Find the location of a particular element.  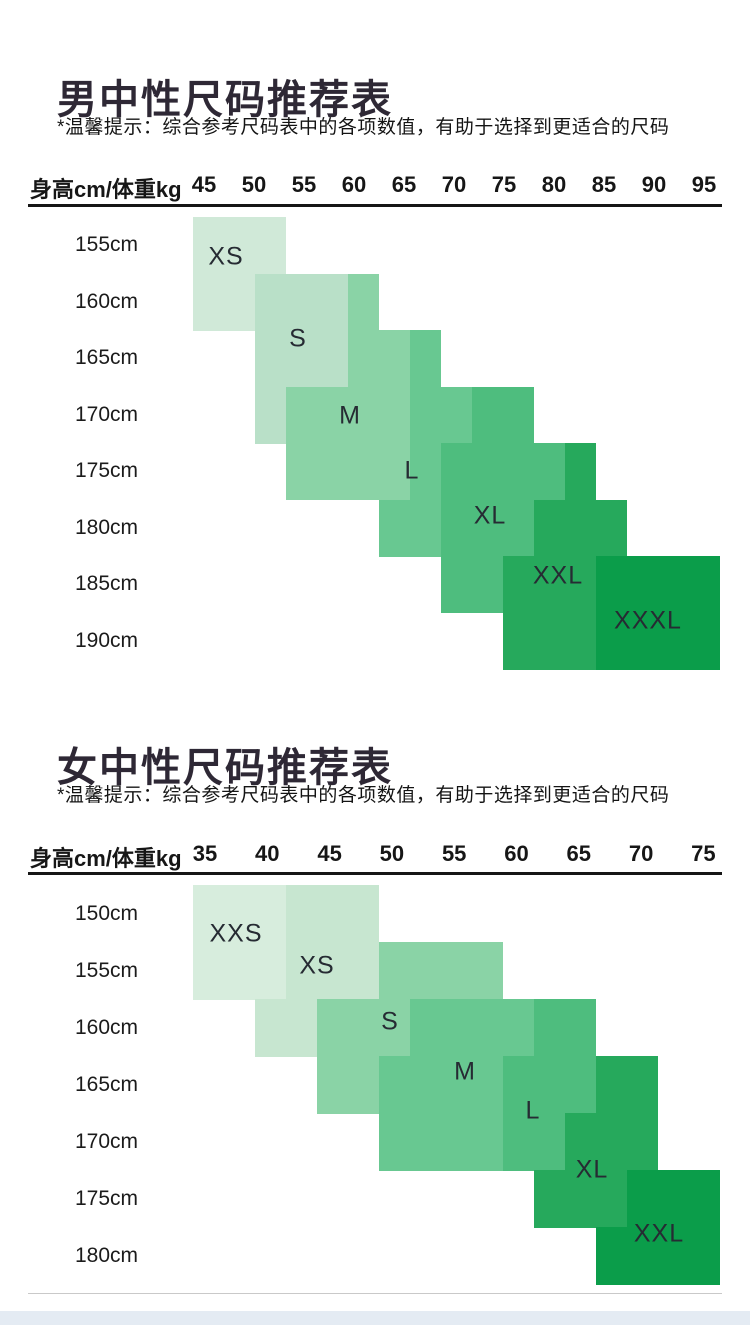

height-row-label: 150cm is located at coordinates (106, 913).